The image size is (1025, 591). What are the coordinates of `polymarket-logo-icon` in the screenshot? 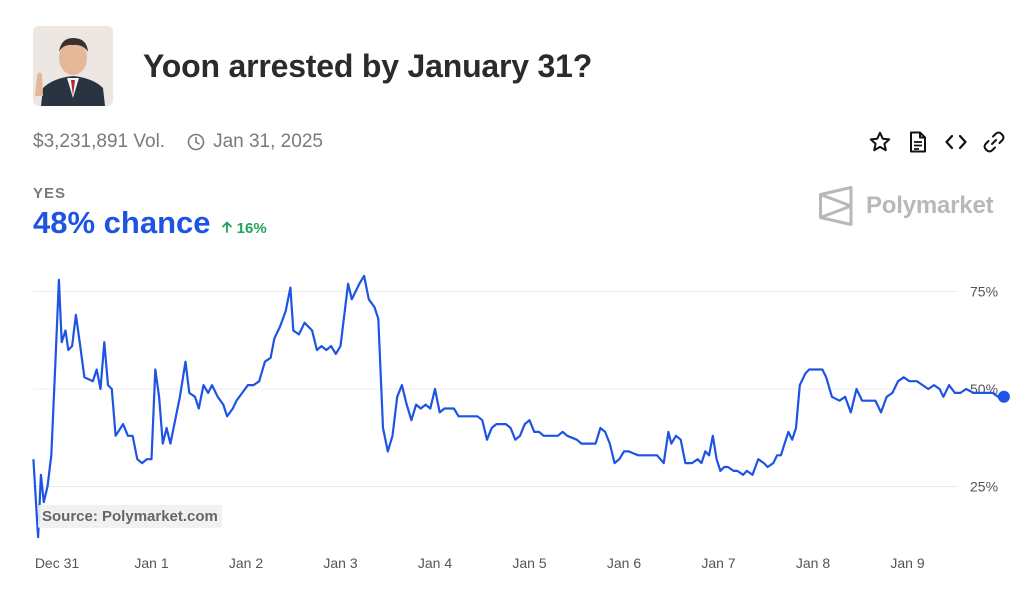 It's located at (836, 206).